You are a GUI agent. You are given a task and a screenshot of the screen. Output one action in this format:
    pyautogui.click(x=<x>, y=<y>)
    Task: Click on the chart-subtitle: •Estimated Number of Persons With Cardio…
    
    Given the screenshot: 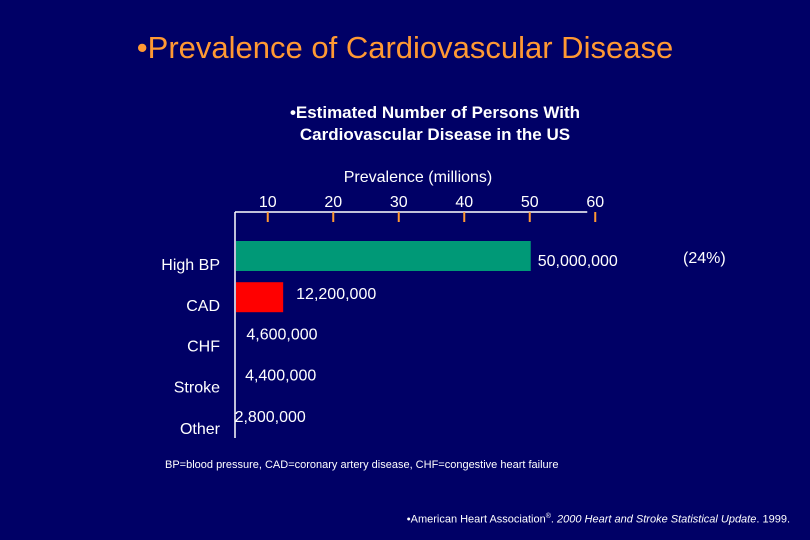 What is the action you would take?
    pyautogui.click(x=435, y=124)
    